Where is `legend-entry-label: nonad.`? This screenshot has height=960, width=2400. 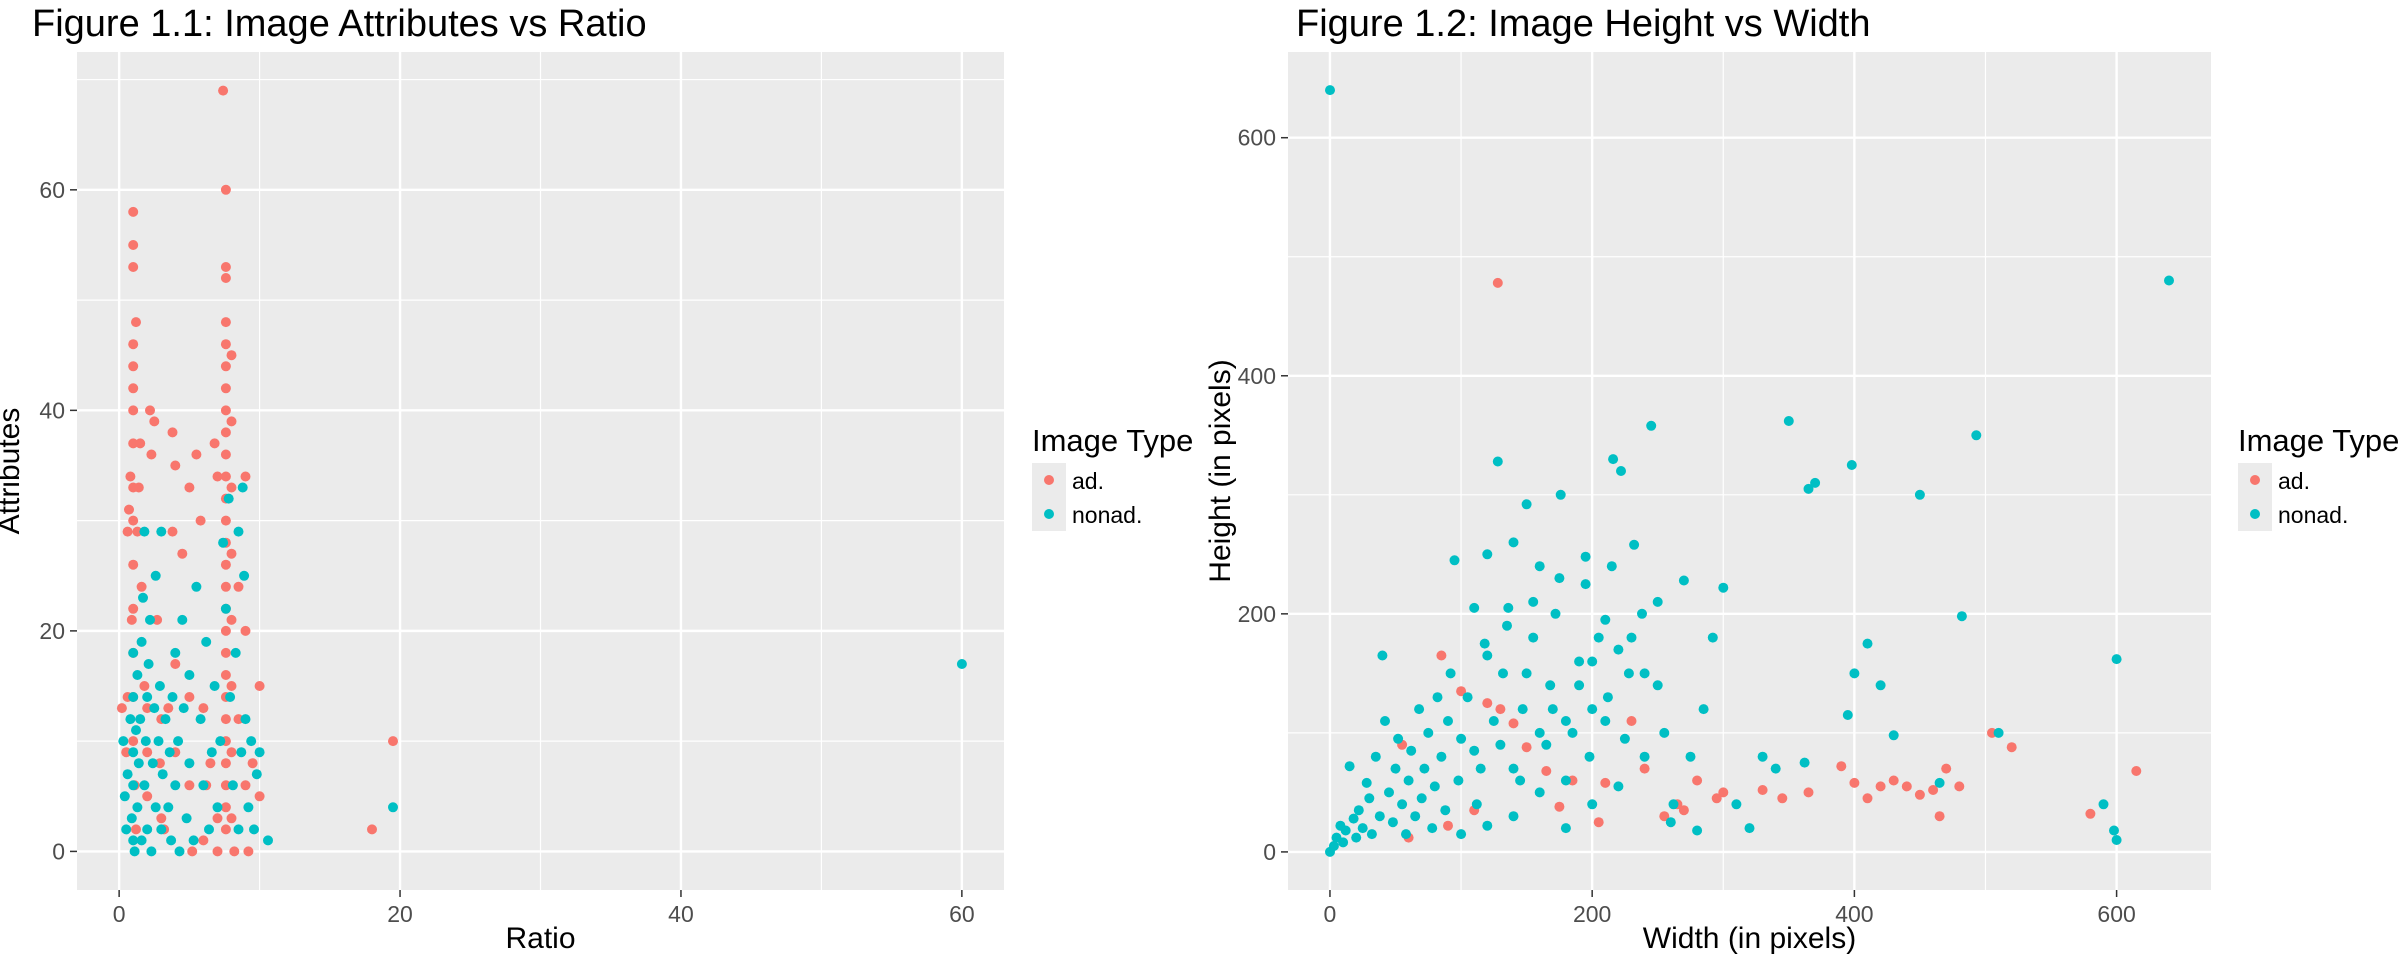 legend-entry-label: nonad. is located at coordinates (2313, 515).